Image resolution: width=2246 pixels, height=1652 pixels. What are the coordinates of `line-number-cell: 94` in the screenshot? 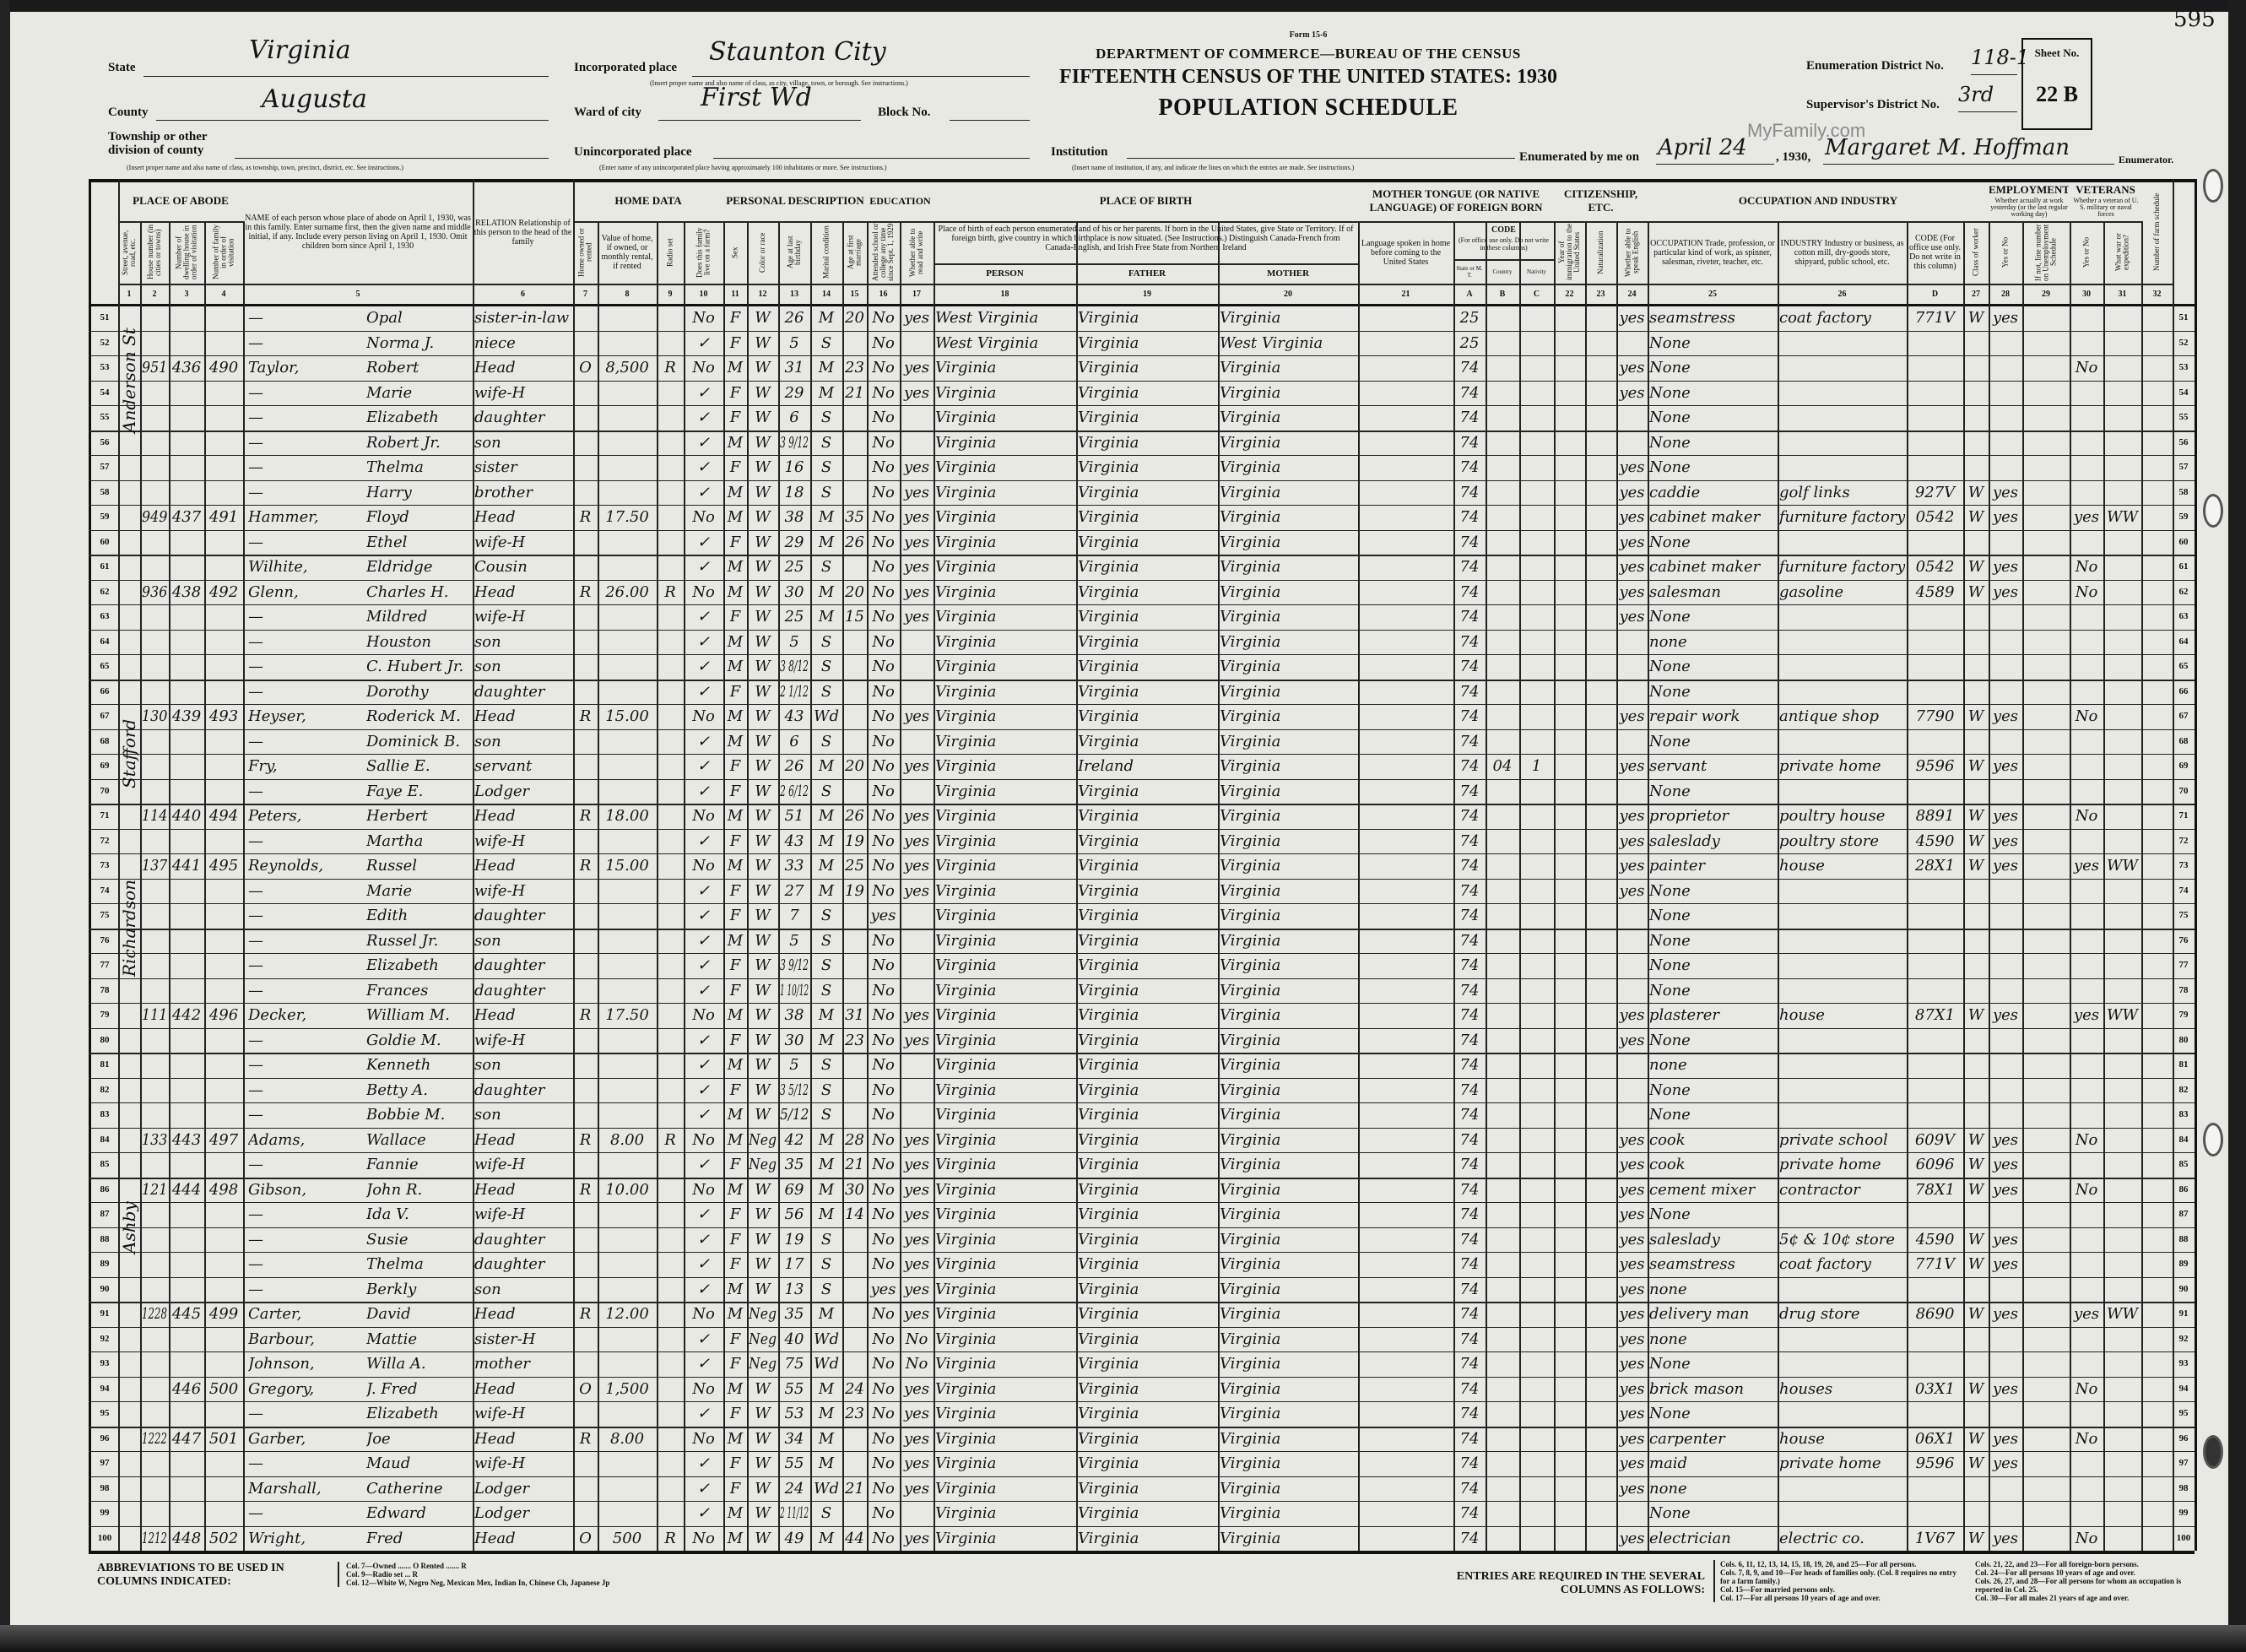 It's located at (2183, 1389).